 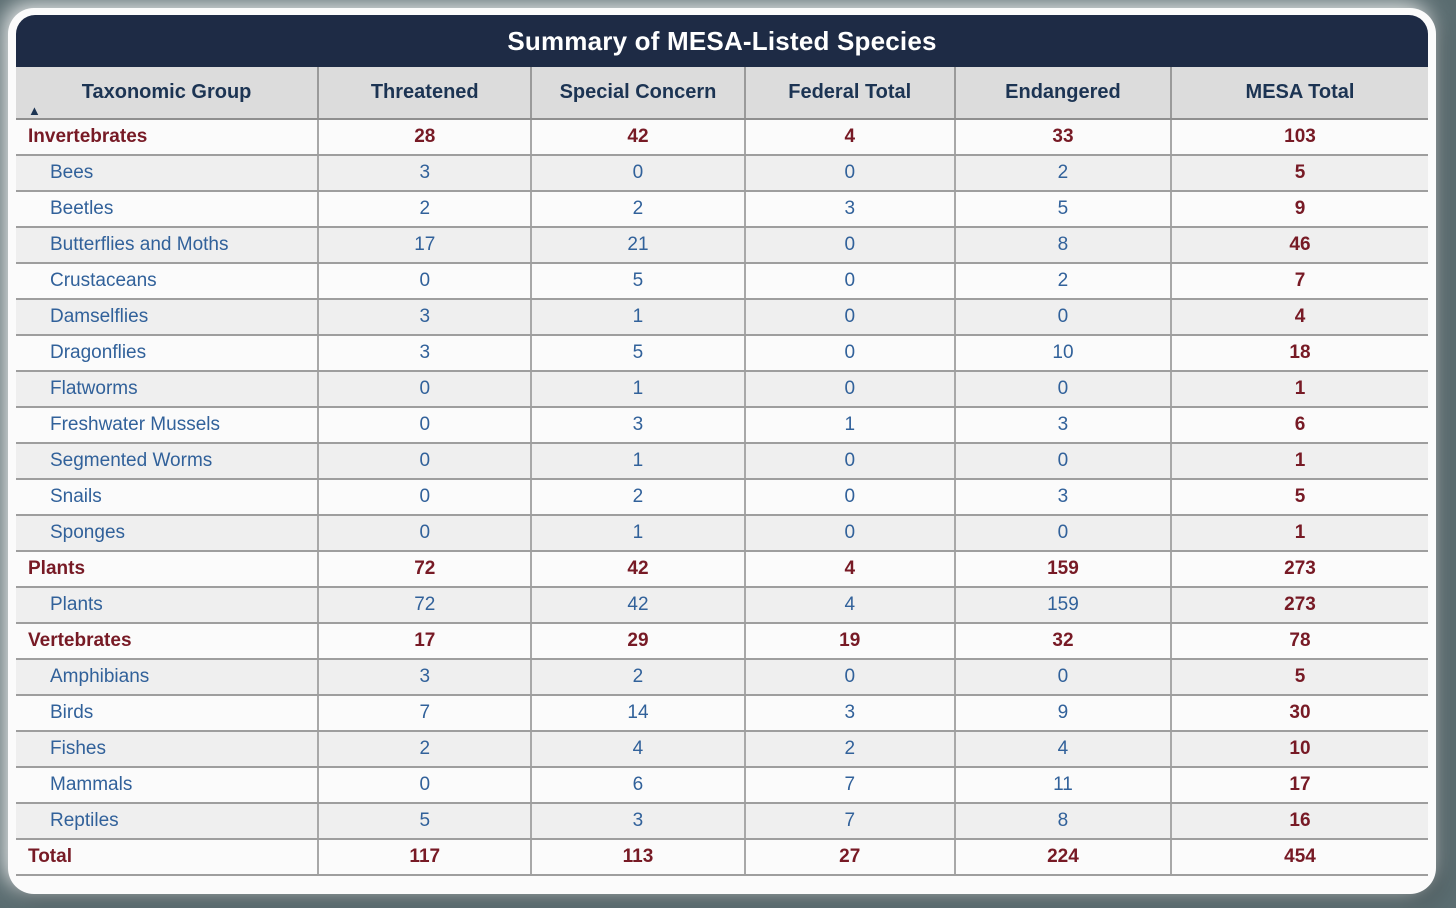 What do you see at coordinates (1299, 785) in the screenshot?
I see `cell-mesa-total: 17` at bounding box center [1299, 785].